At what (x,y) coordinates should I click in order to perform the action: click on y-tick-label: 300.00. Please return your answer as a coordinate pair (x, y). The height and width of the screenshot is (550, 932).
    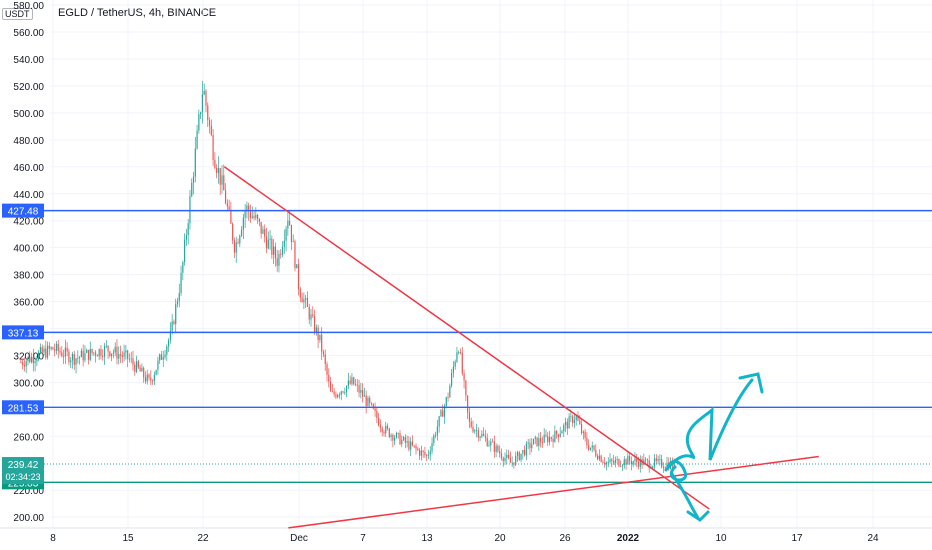
    Looking at the image, I should click on (28, 383).